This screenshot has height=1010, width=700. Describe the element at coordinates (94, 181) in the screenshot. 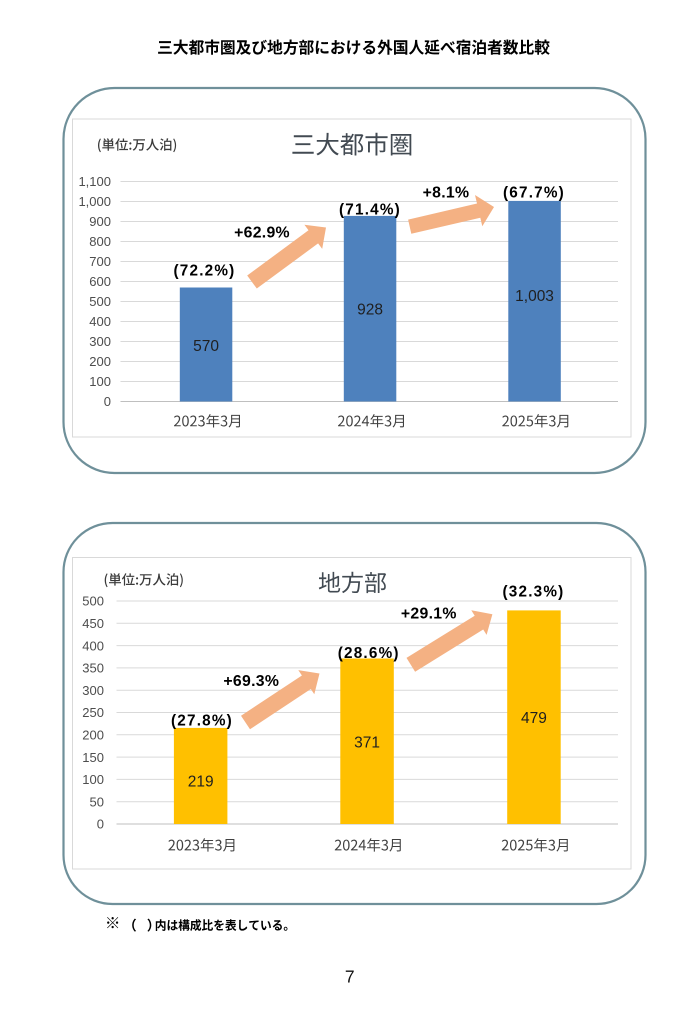

I see `svg-text: 1,100` at that location.